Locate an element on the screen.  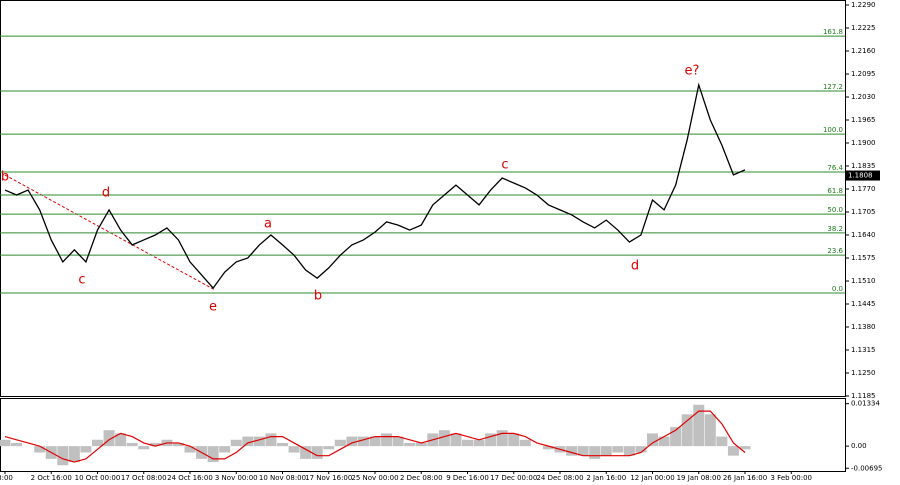
x-tick-label: 17 Nov 16:00 is located at coordinates (328, 478).